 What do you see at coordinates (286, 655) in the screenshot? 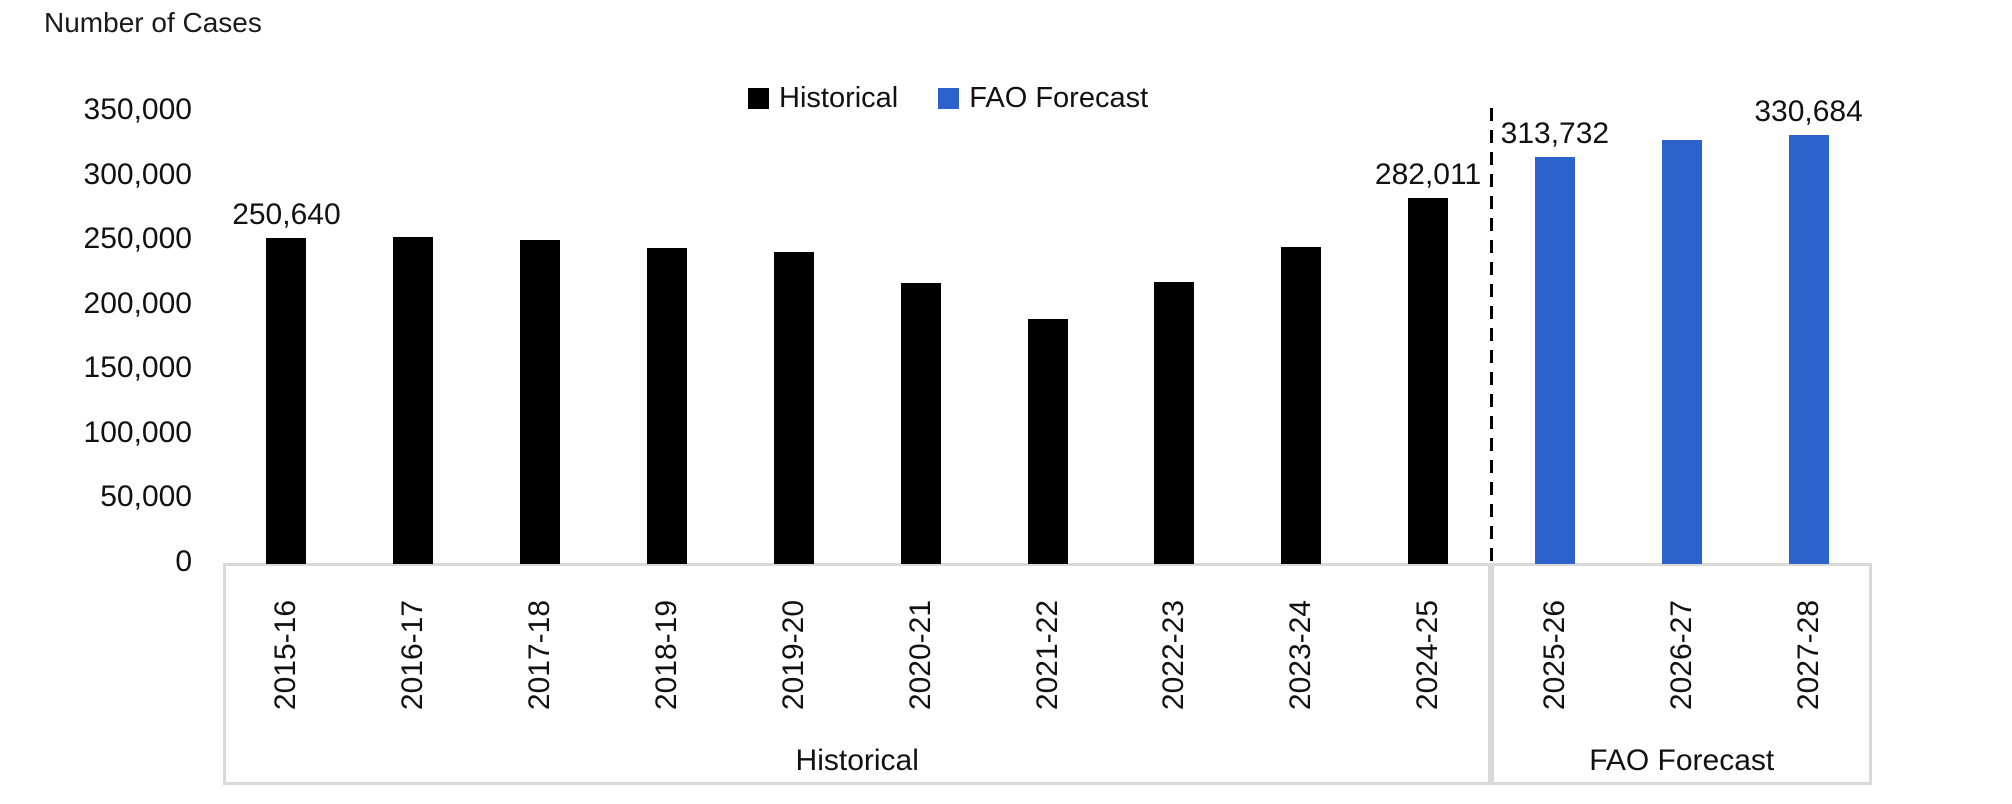
I see `x-tick-label-2015-16: 2015-16` at bounding box center [286, 655].